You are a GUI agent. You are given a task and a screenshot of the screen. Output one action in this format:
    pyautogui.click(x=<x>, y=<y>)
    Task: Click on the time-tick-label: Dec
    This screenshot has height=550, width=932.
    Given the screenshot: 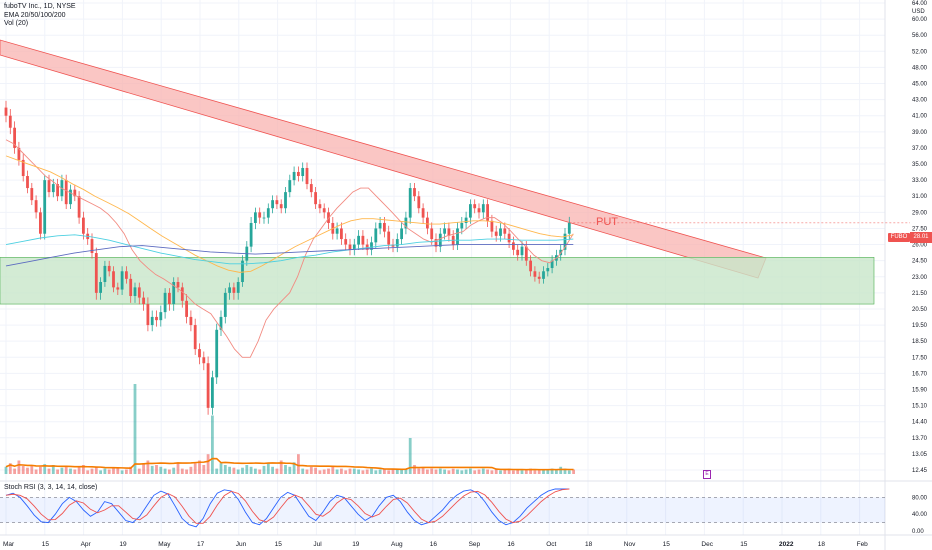 What is the action you would take?
    pyautogui.click(x=707, y=544)
    